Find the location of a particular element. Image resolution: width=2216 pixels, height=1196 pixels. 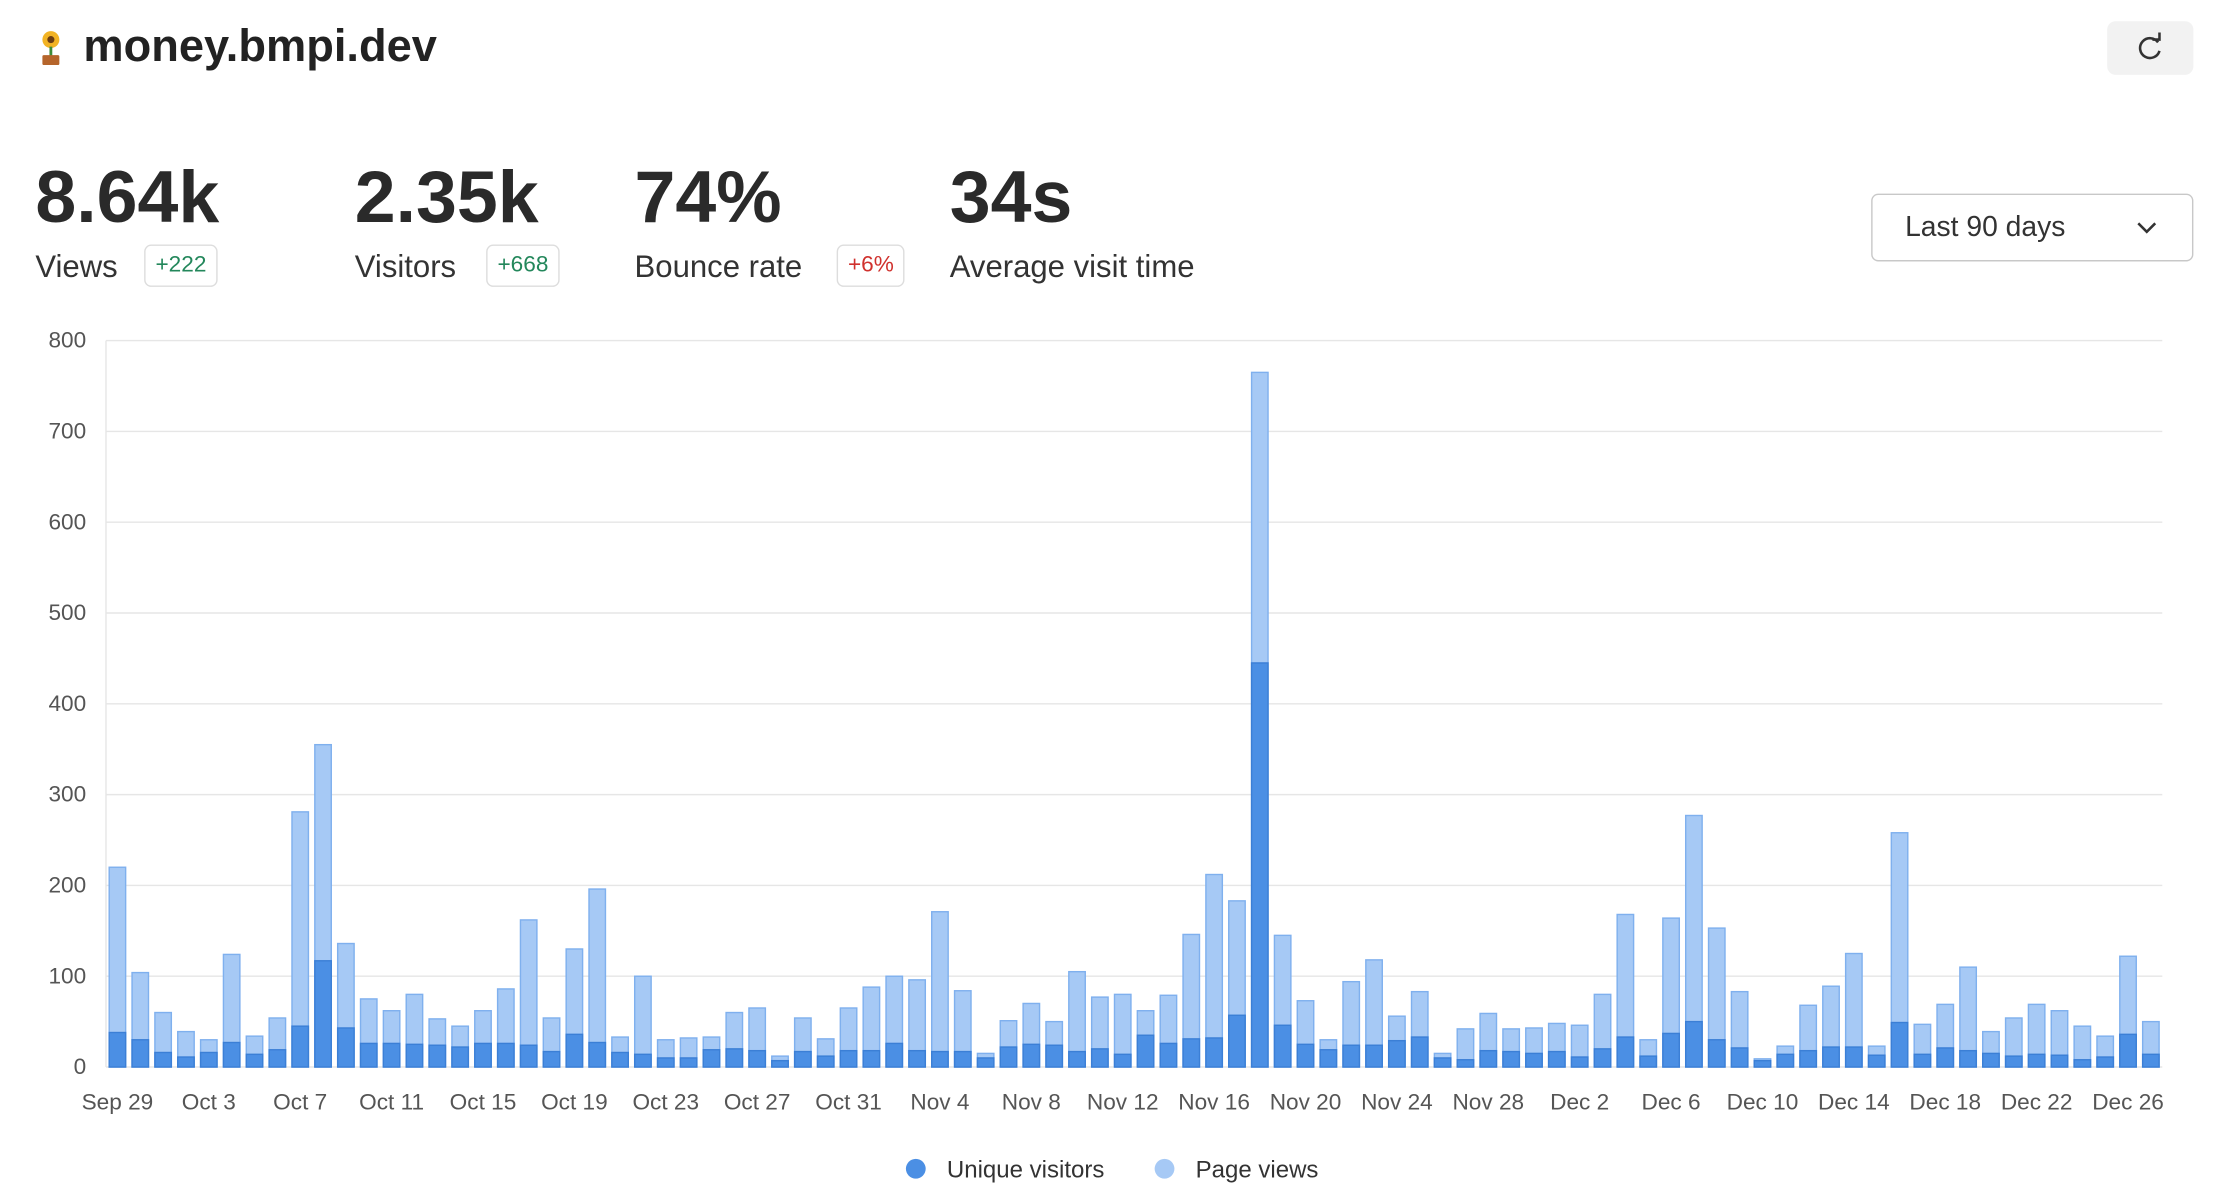

stat-value: 8.64k is located at coordinates (127, 197).